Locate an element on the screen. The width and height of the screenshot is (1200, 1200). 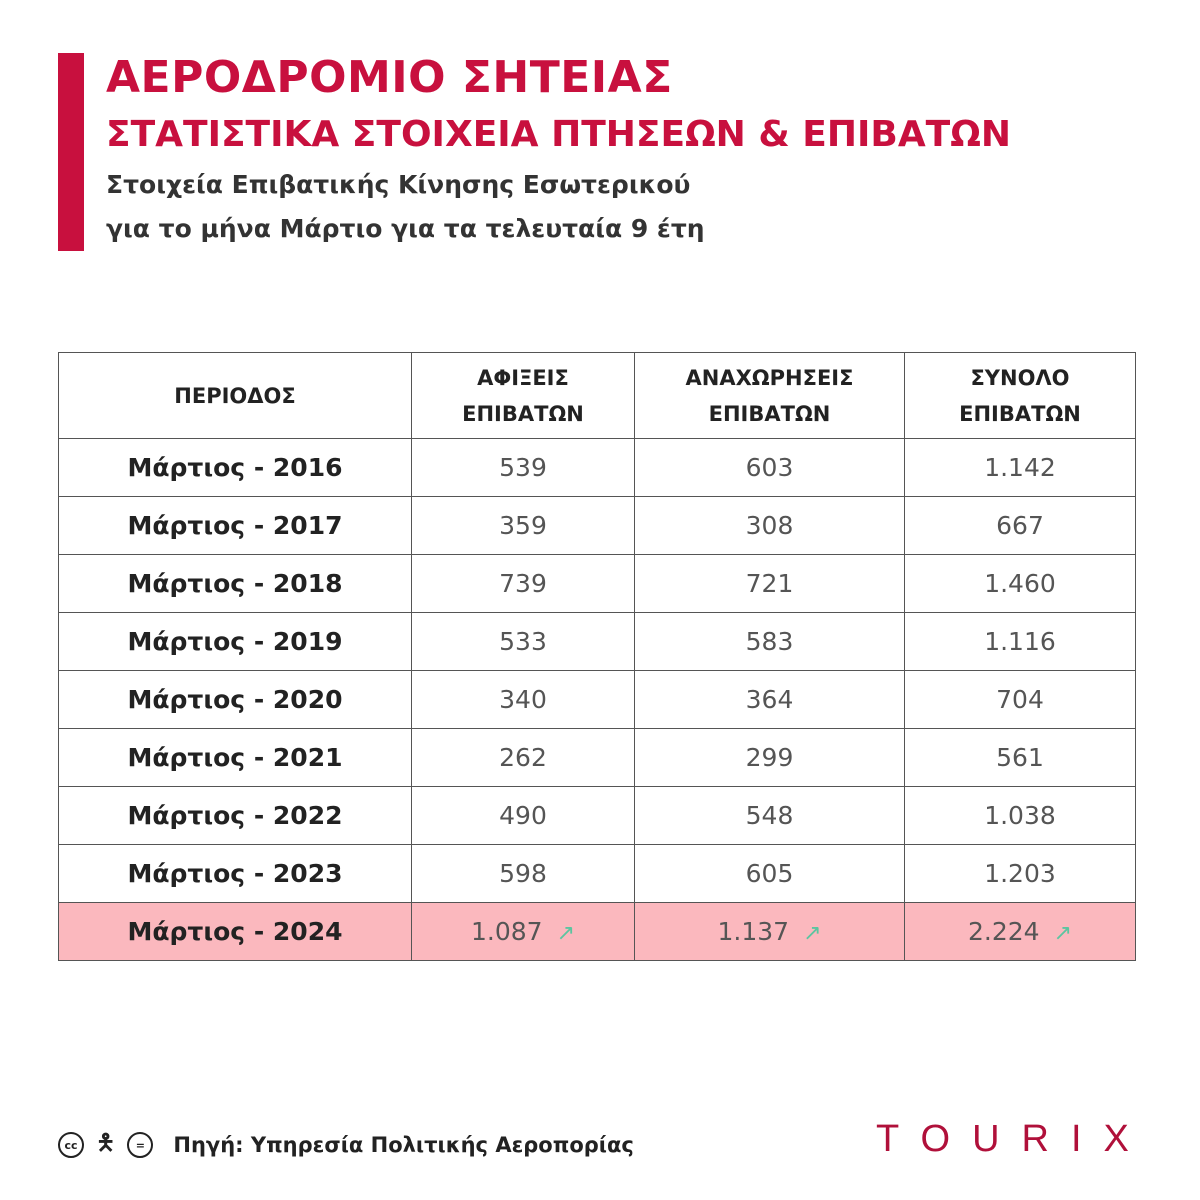
column-header: ΑΝΑΧΩΡΗΣΕΙΣ ΕΠΙΒΑΤΩΝ is located at coordinates (769, 395).